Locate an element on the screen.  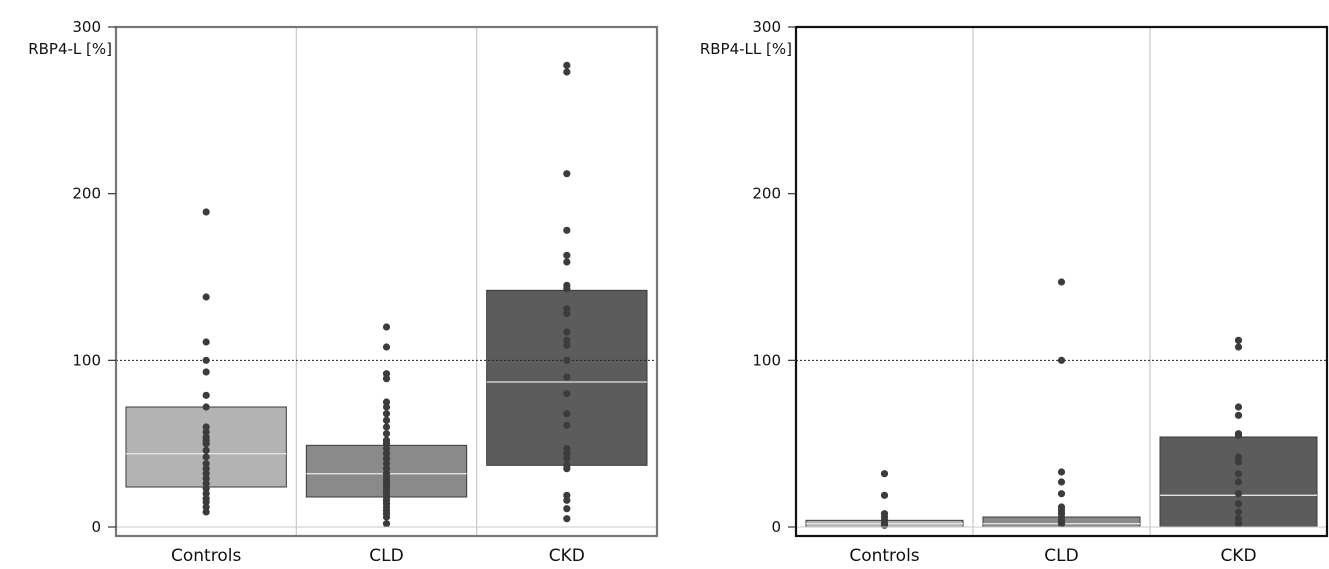
y-axis-label: RBP4-L [%] is located at coordinates (70, 49).